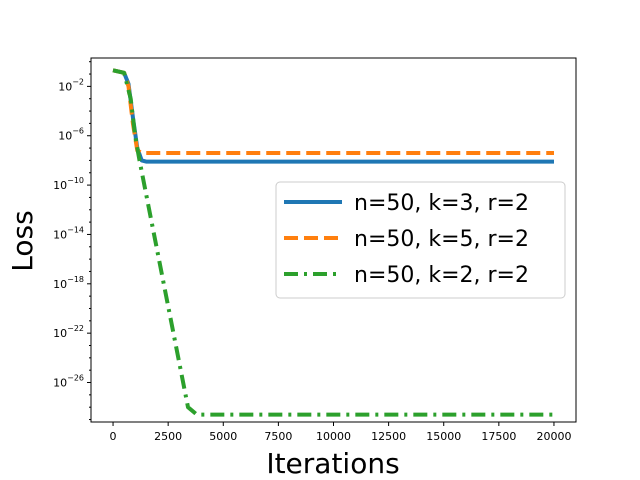 The height and width of the screenshot is (480, 640). What do you see at coordinates (71, 85) in the screenshot?
I see `y-tick-label: 10⁻²` at bounding box center [71, 85].